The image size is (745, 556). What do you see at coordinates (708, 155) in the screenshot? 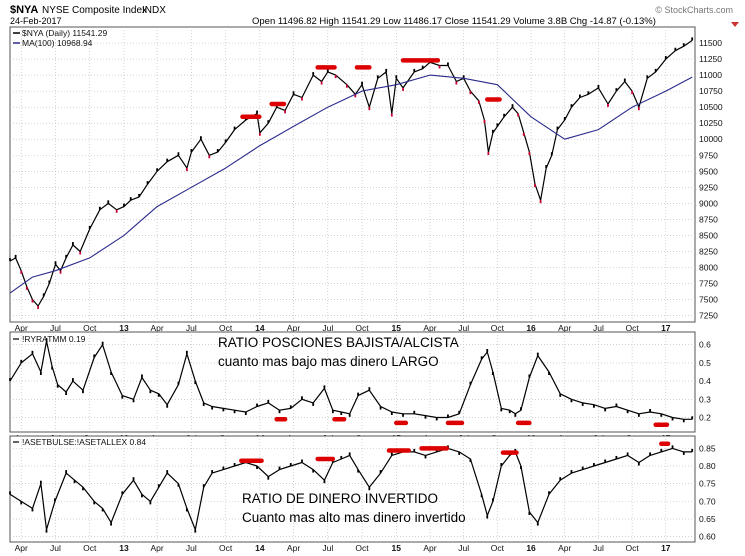
I see `y-tick-label: 9750` at bounding box center [708, 155].